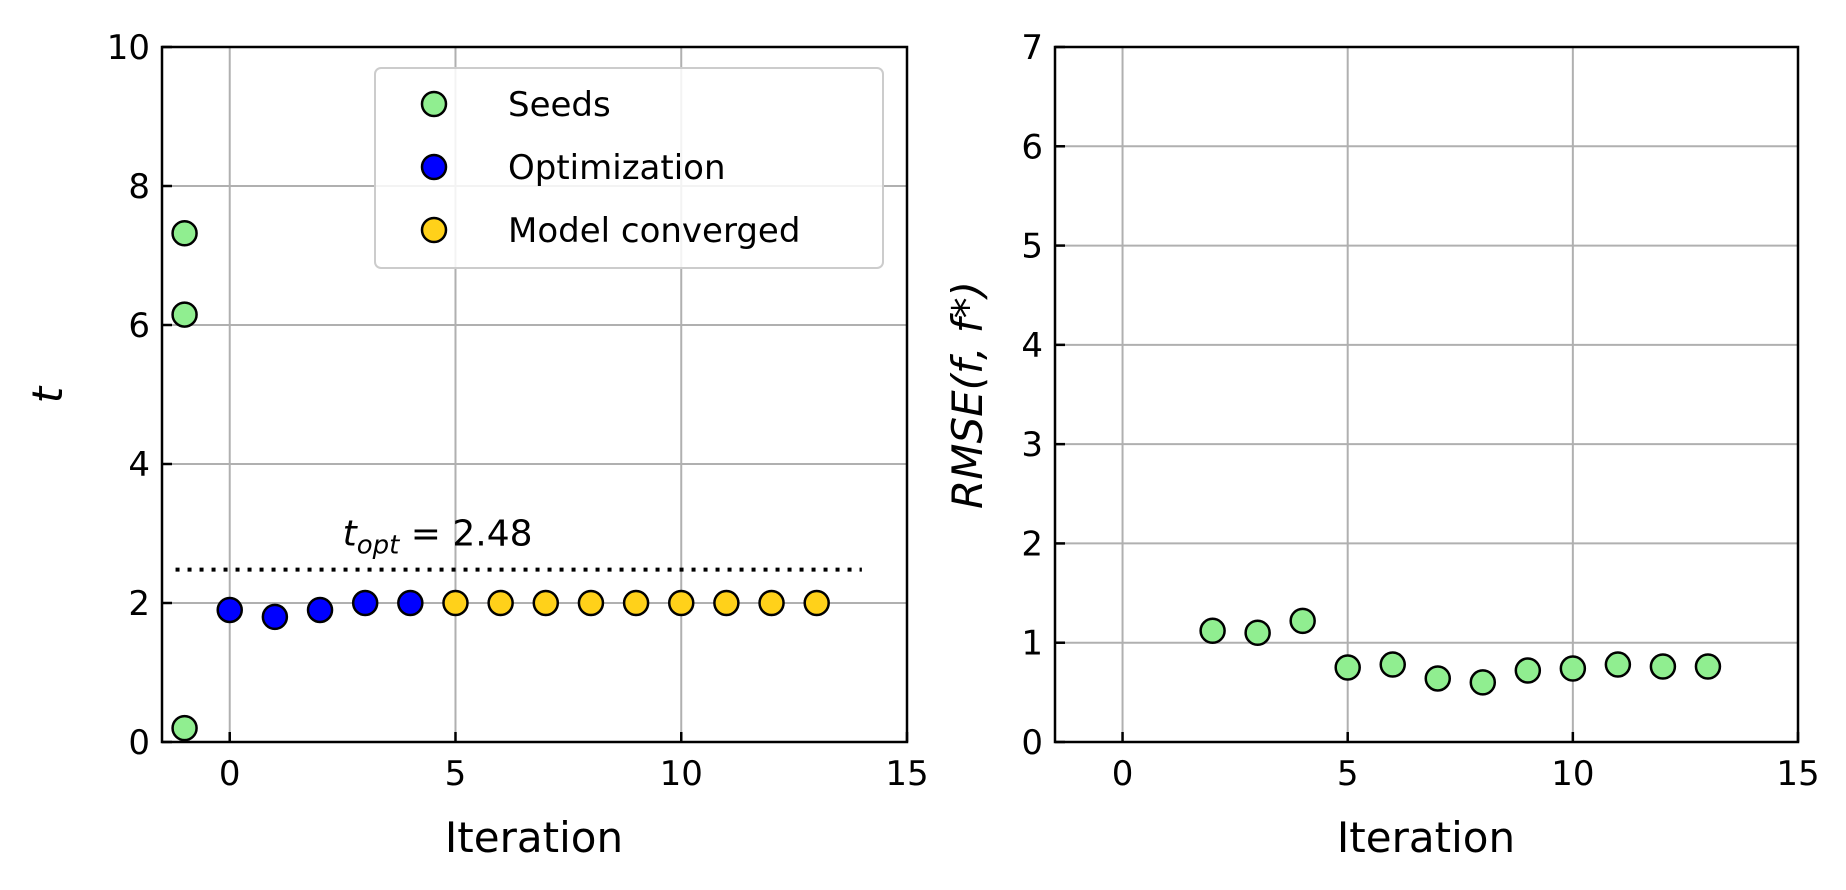 The image size is (1846, 890). I want to click on right-y-tick-label: 7, so click(1032, 48).